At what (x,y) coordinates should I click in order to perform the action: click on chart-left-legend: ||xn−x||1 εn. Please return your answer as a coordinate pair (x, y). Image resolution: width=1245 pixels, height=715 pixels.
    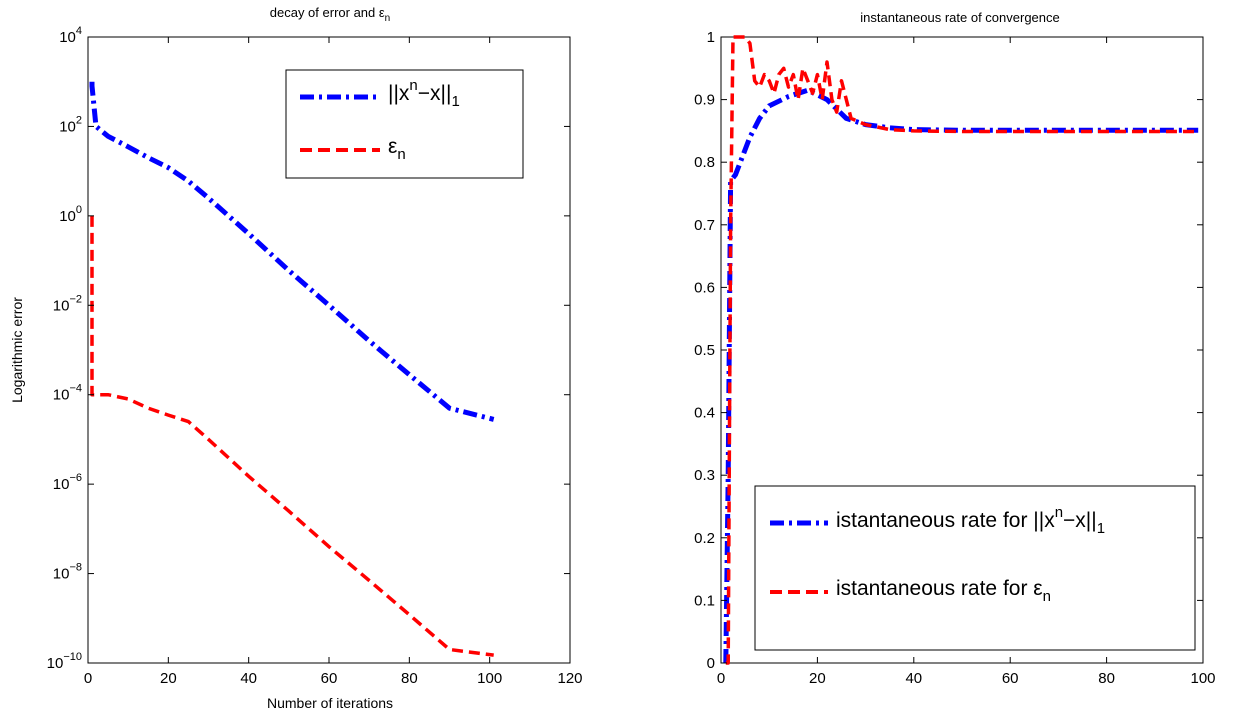
    Looking at the image, I should click on (404, 124).